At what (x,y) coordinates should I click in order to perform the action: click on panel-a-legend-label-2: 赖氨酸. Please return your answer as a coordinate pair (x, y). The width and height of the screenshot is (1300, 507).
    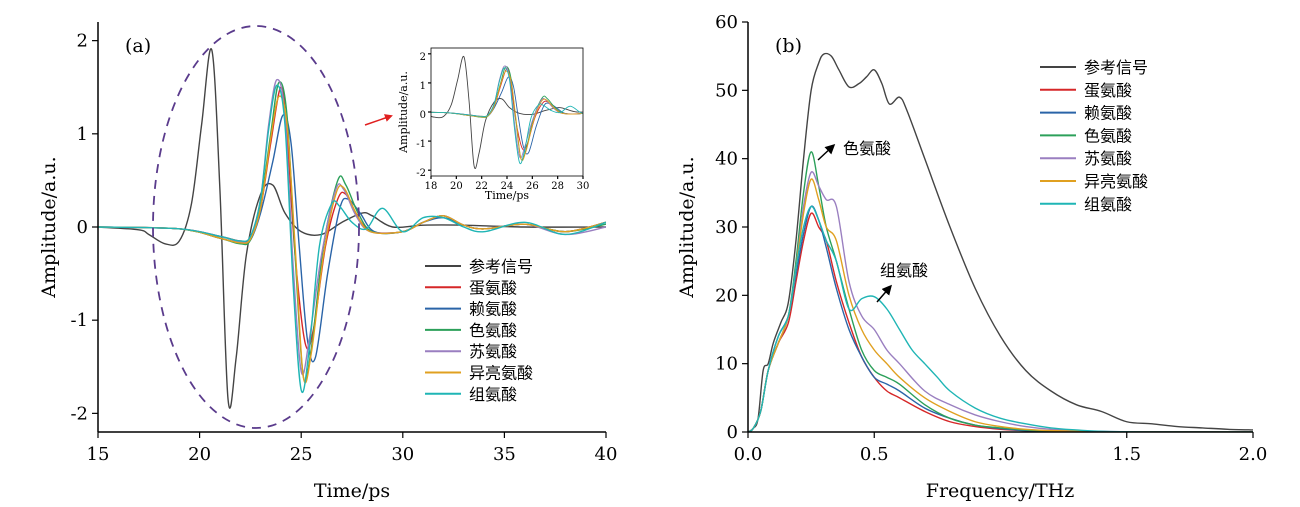
    Looking at the image, I should click on (493, 309).